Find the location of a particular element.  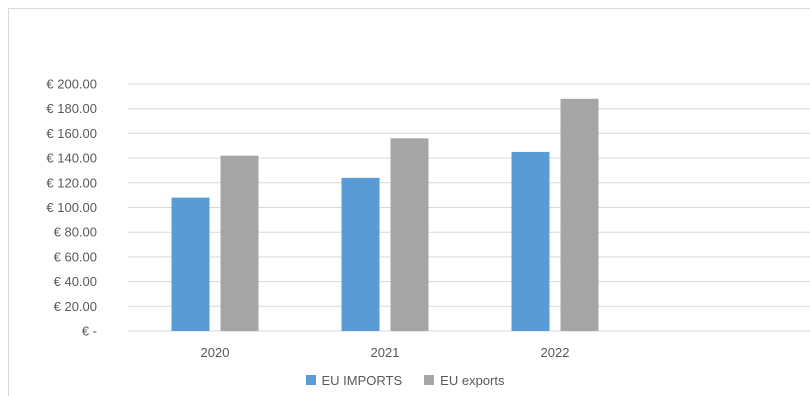

y-tick-label: € 60.00 is located at coordinates (75, 256).